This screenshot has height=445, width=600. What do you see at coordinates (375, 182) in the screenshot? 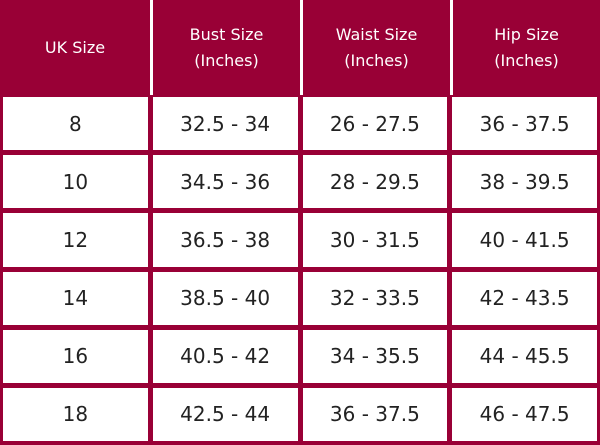
I see `table-cell: 28 - 29.5` at bounding box center [375, 182].